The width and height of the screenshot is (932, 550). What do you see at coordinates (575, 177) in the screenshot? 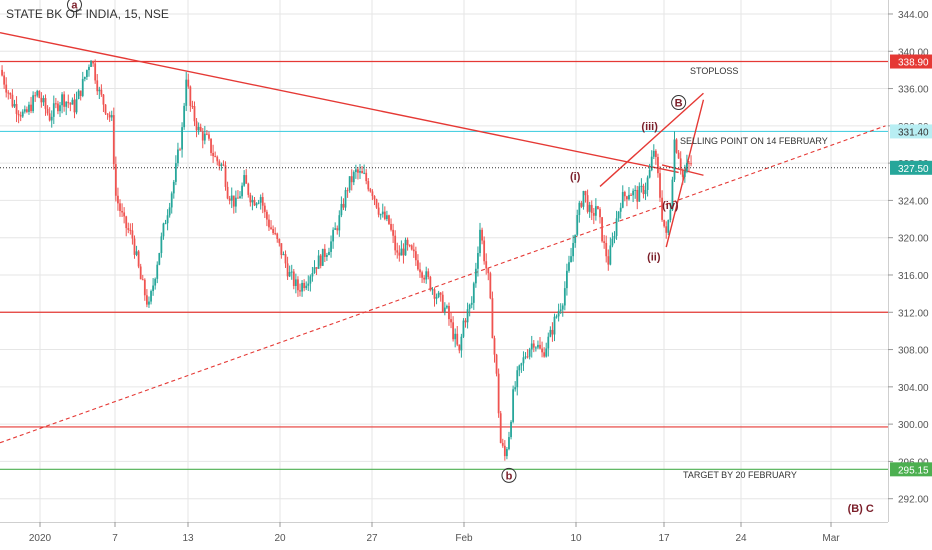
I see `wave-label-i: (i)` at bounding box center [575, 177].